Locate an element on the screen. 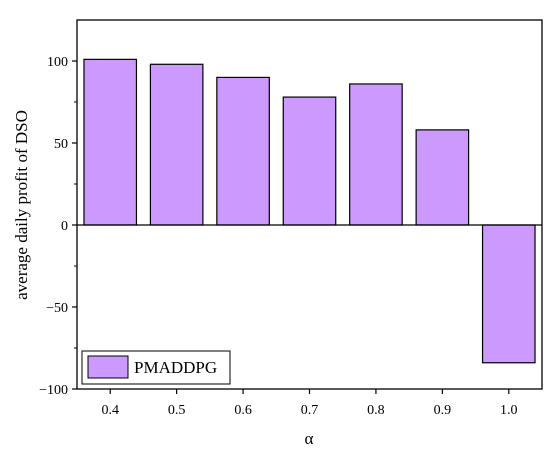 Image resolution: width=550 pixels, height=451 pixels. y-tick-label: −100 is located at coordinates (53, 390).